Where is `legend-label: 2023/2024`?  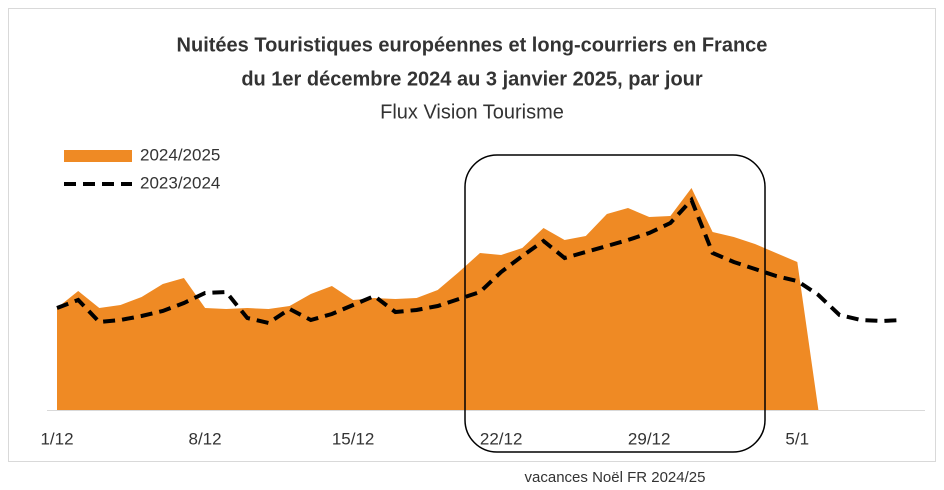
legend-label: 2023/2024 is located at coordinates (180, 182).